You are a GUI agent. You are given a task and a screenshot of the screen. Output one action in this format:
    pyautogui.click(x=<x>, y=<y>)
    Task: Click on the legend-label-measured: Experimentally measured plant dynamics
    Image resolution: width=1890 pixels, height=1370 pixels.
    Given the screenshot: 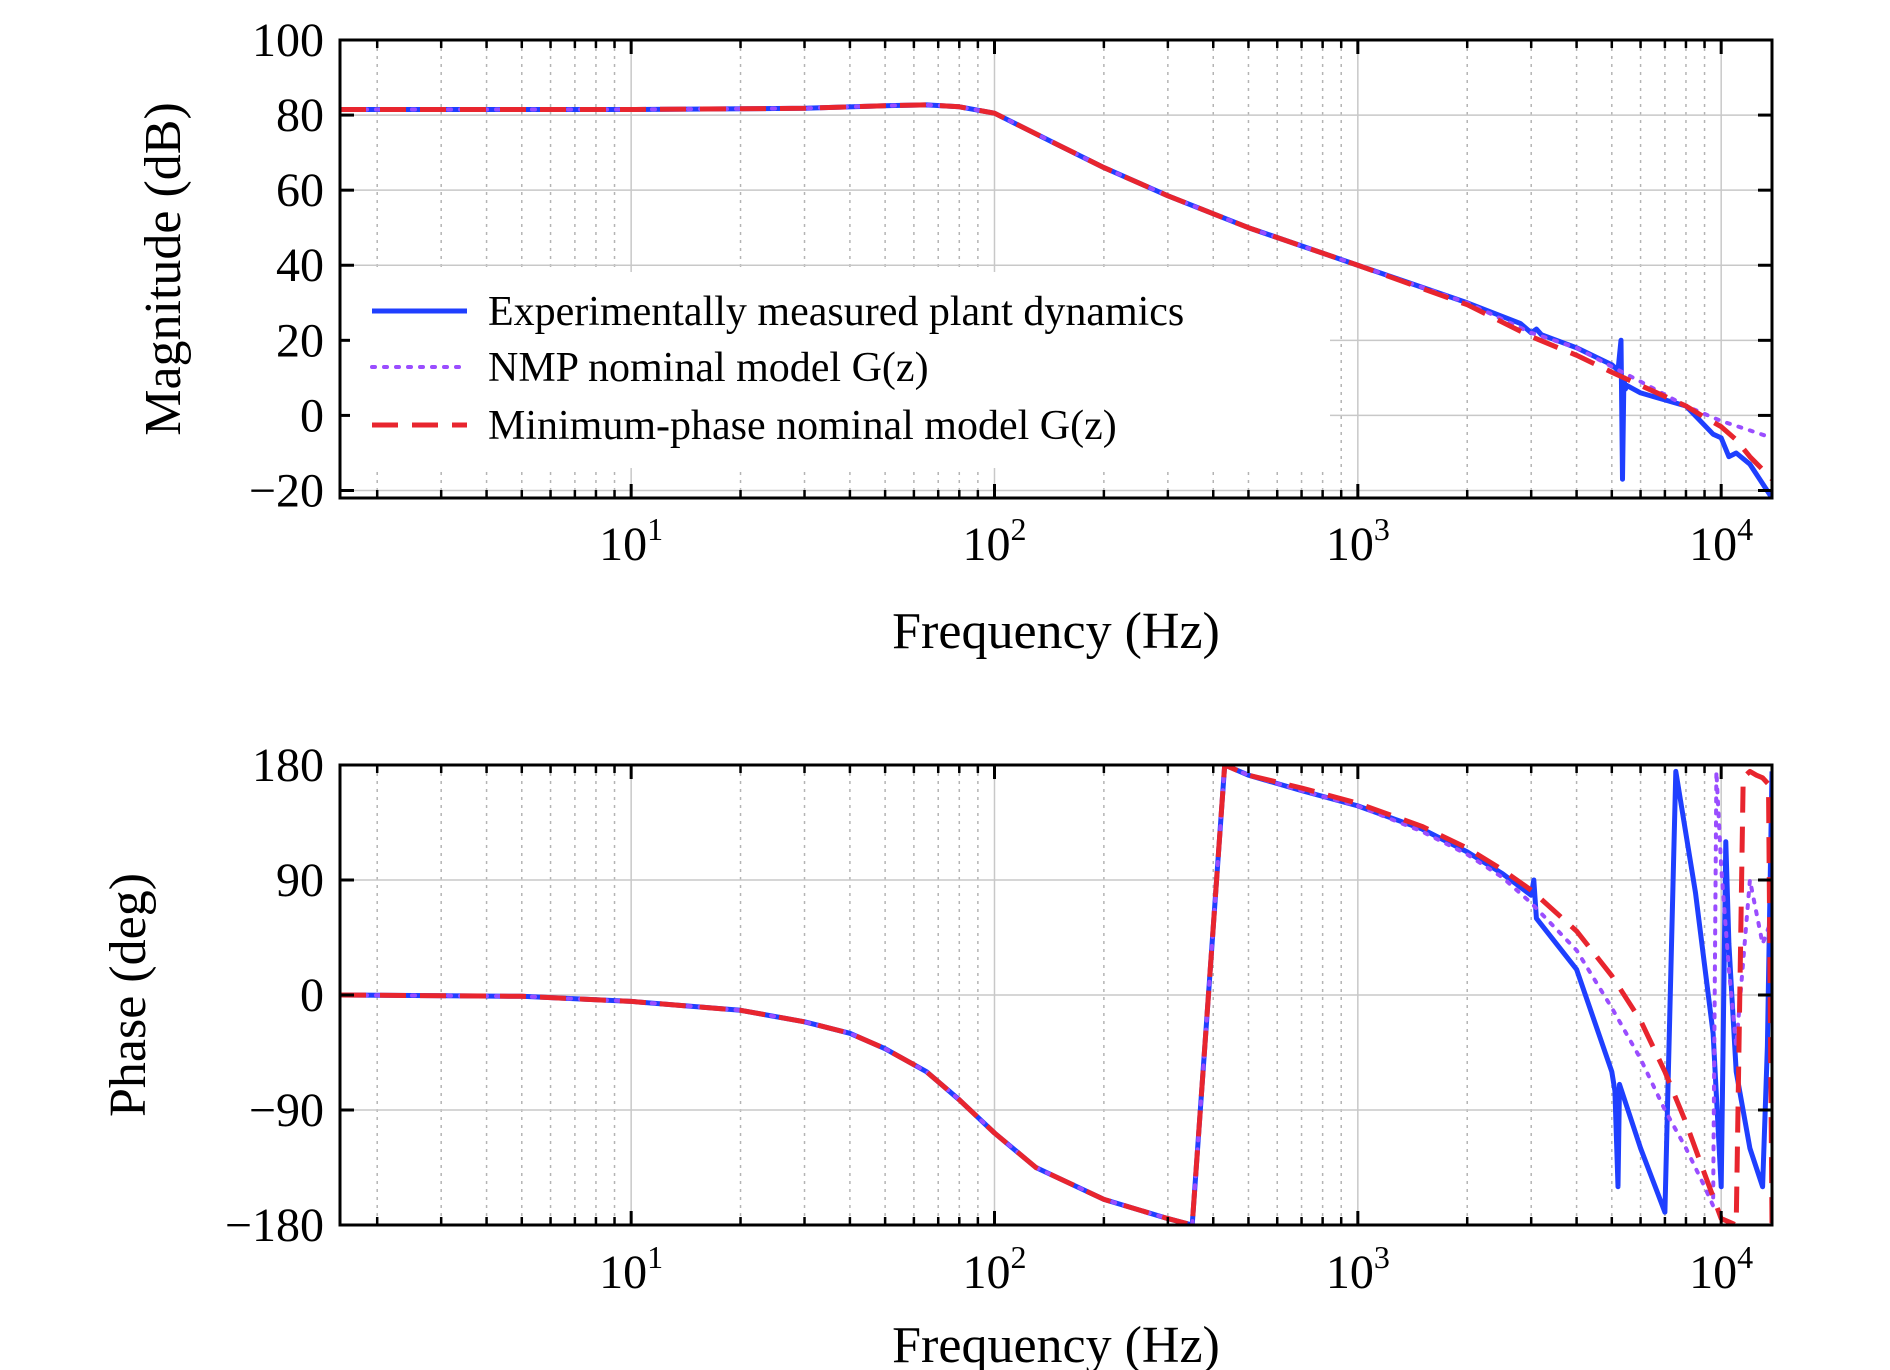 What is the action you would take?
    pyautogui.click(x=836, y=312)
    